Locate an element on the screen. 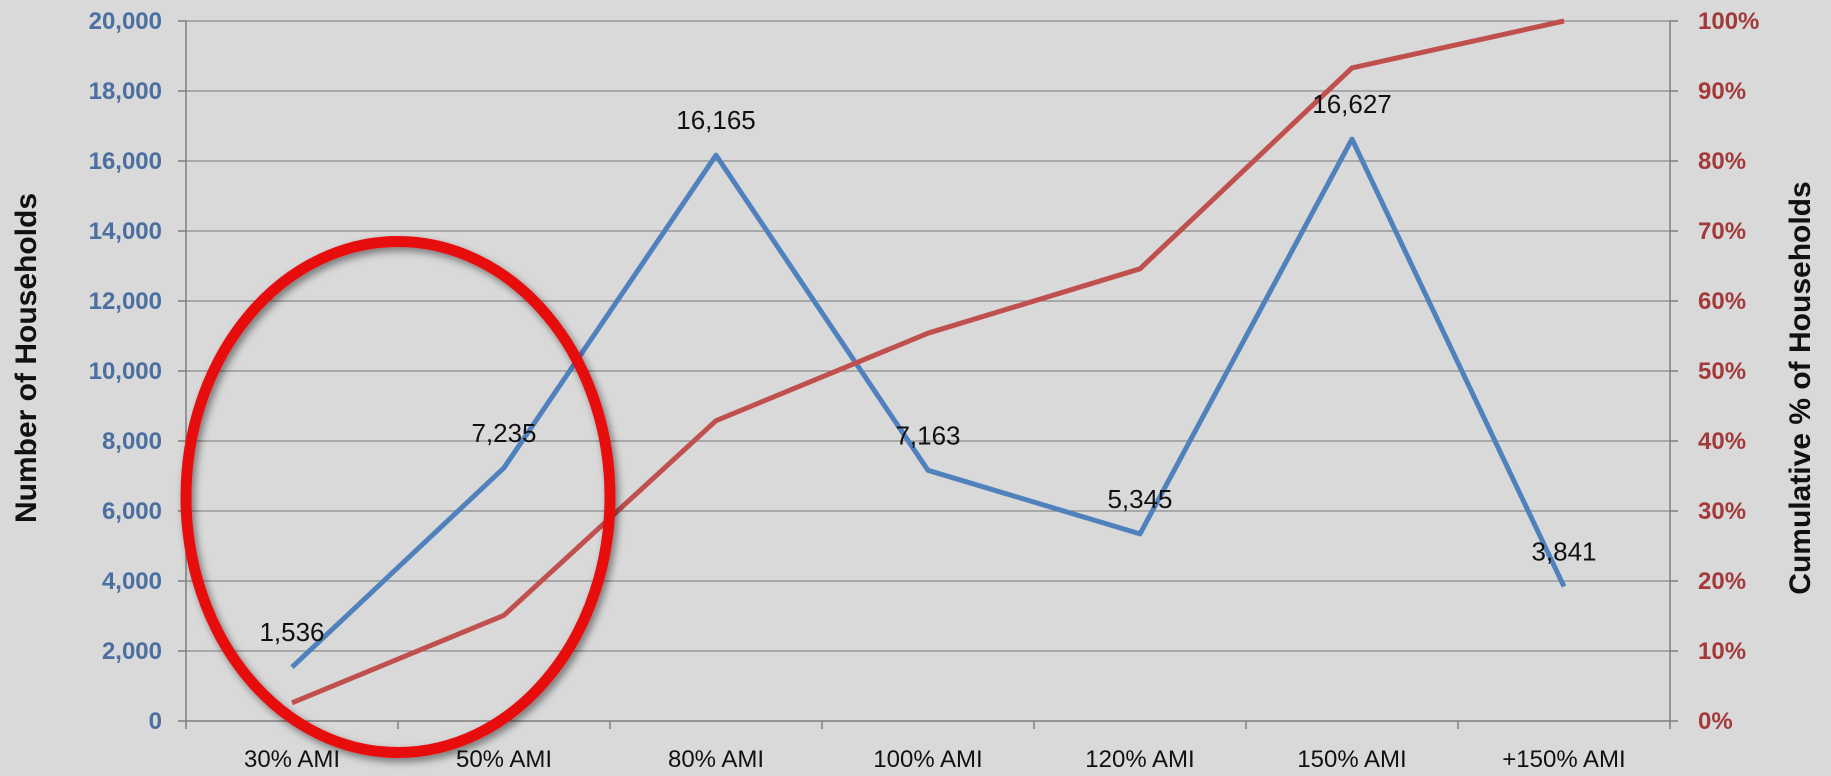 The height and width of the screenshot is (776, 1831). x-tick-label: +150% AMI is located at coordinates (1563, 759).